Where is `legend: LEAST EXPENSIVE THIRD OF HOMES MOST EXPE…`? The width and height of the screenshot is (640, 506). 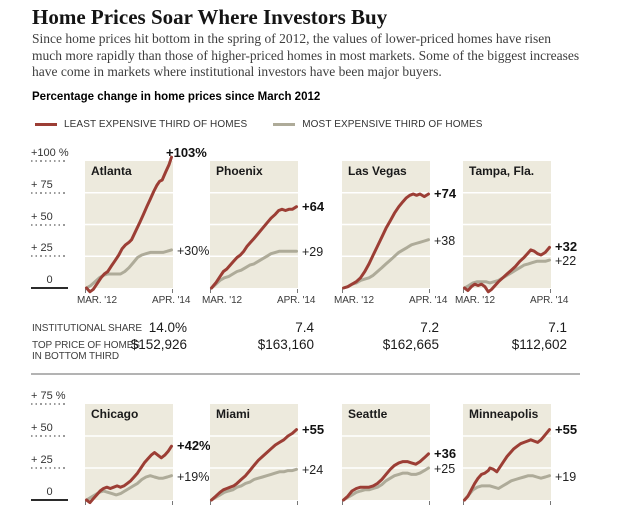 legend: LEAST EXPENSIVE THIRD OF HOMES MOST EXPE… is located at coordinates (272, 124).